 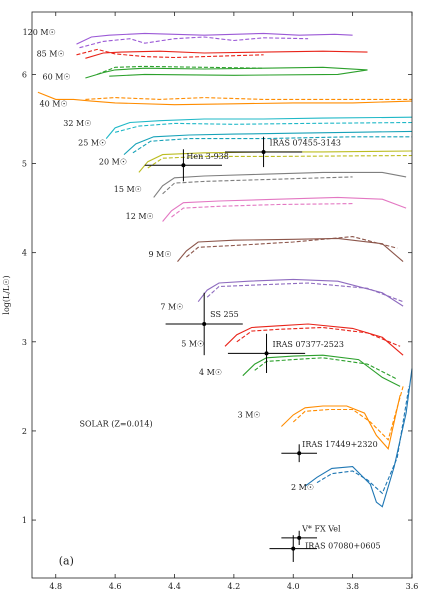 I want to click on mass-label-9: 9 M☉, so click(x=160, y=254).